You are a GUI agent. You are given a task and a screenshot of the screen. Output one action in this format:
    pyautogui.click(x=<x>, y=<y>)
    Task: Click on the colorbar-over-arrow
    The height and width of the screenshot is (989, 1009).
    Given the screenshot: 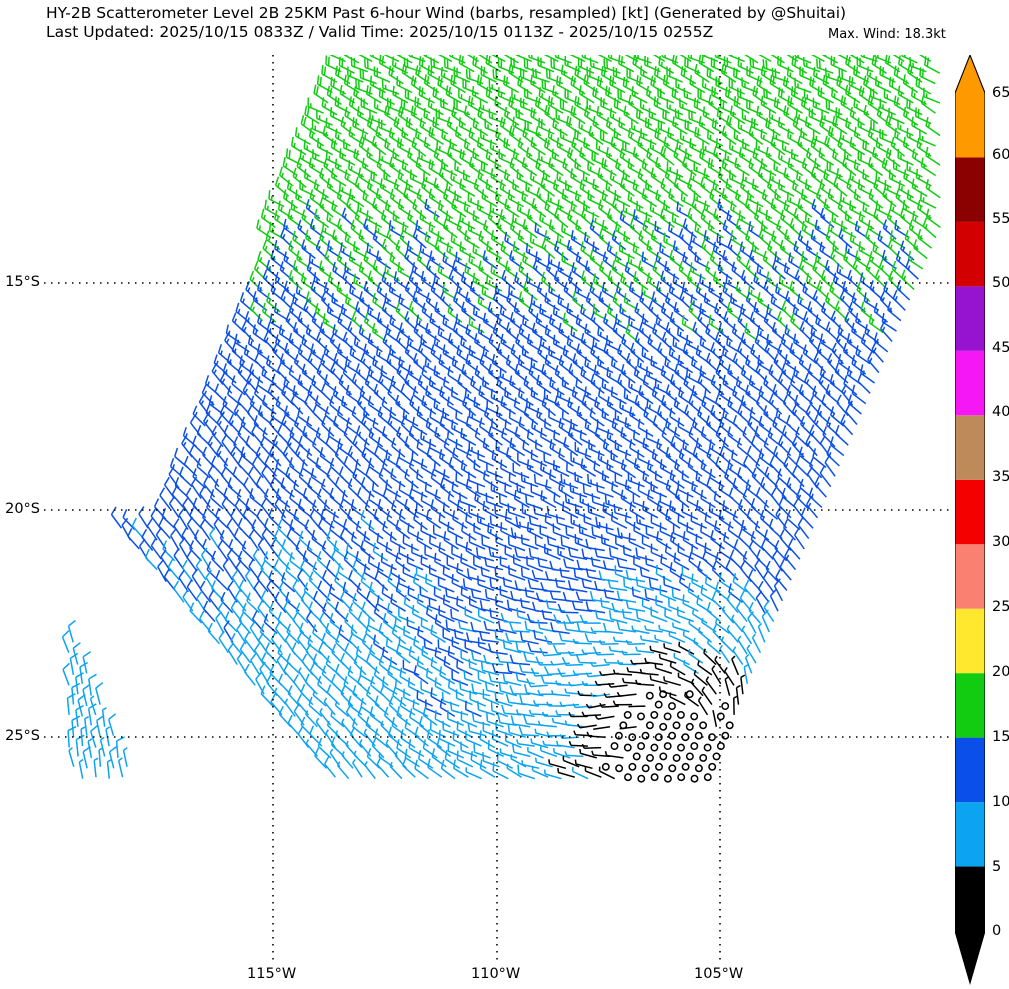 What is the action you would take?
    pyautogui.click(x=970, y=74)
    